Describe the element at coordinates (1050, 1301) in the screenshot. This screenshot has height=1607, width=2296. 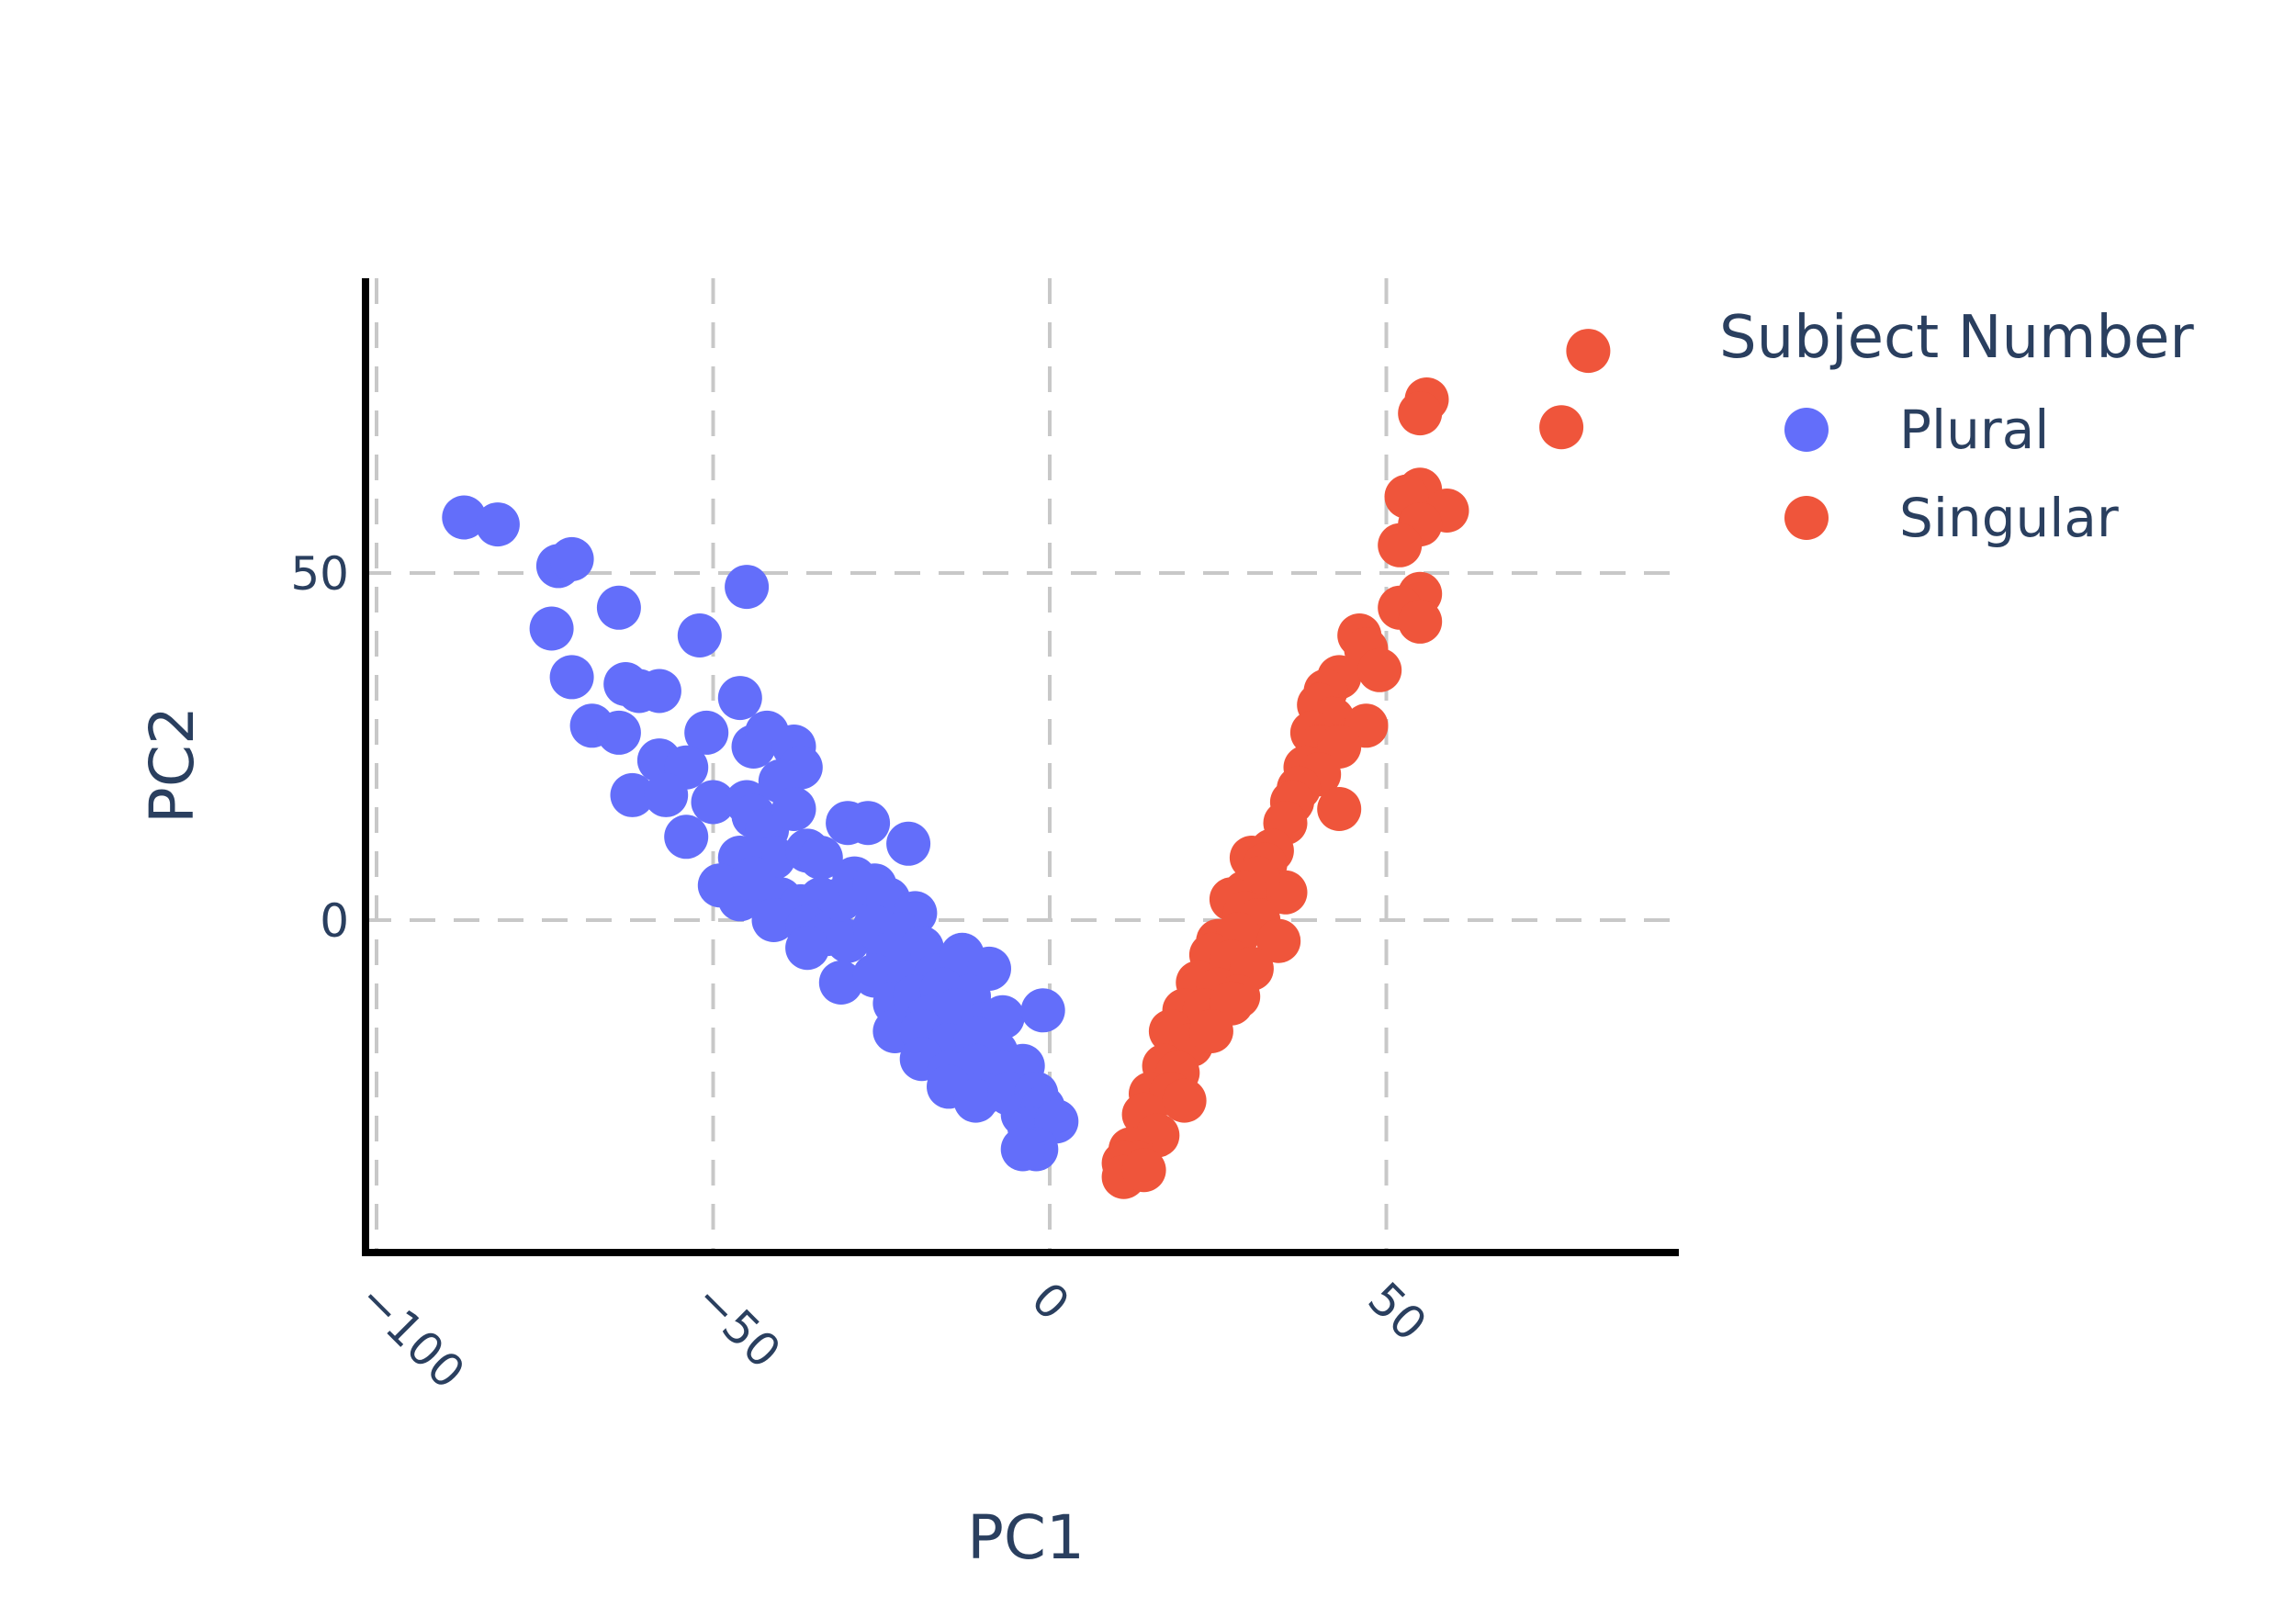
I see `x-tick-label: 0` at that location.